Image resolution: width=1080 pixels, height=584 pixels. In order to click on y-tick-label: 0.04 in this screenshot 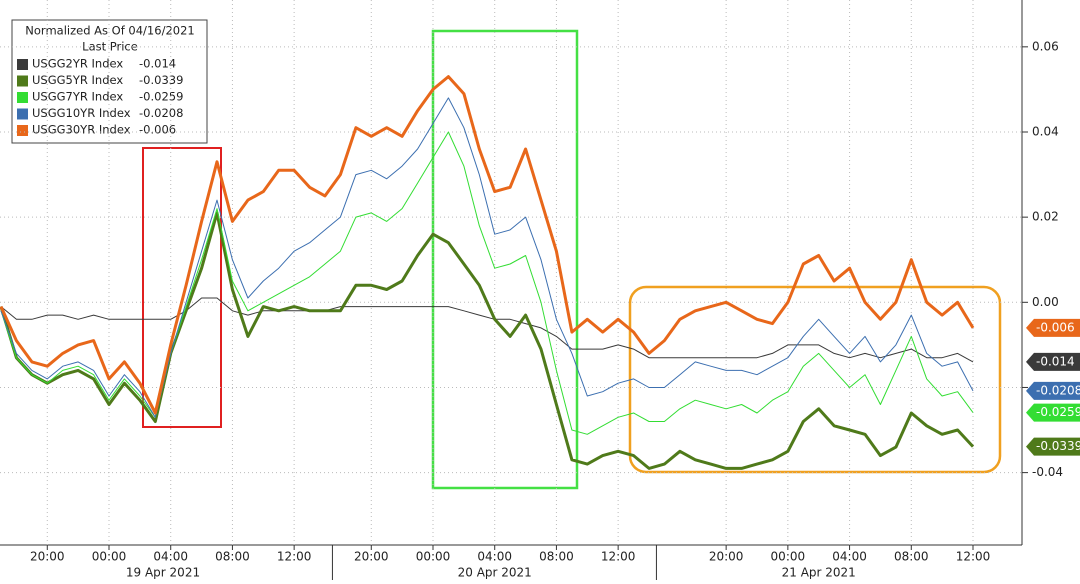, I will do `click(1045, 131)`.